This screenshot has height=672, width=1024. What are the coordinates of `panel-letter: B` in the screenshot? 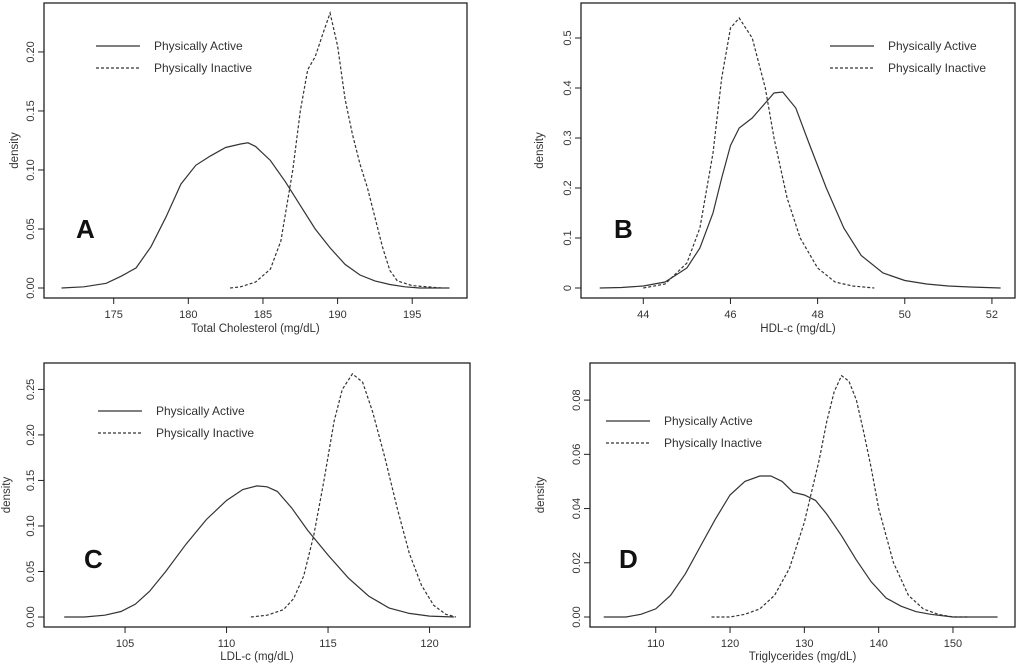 It's located at (623, 229).